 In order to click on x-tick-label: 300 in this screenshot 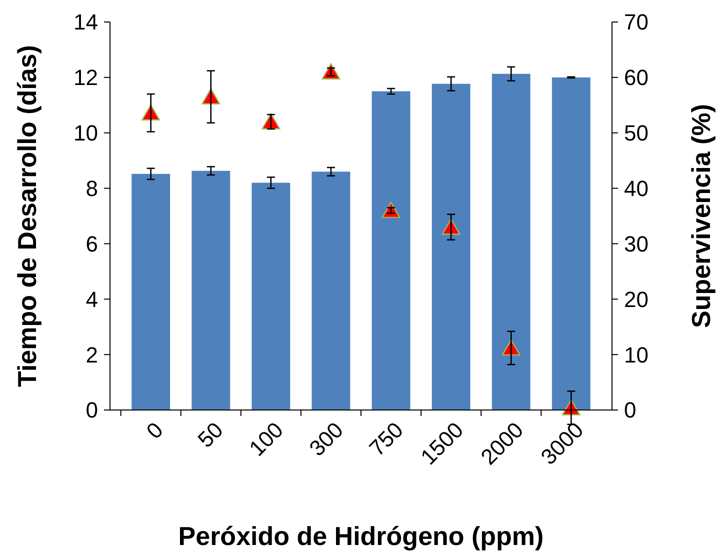, I will do `click(326, 439)`.